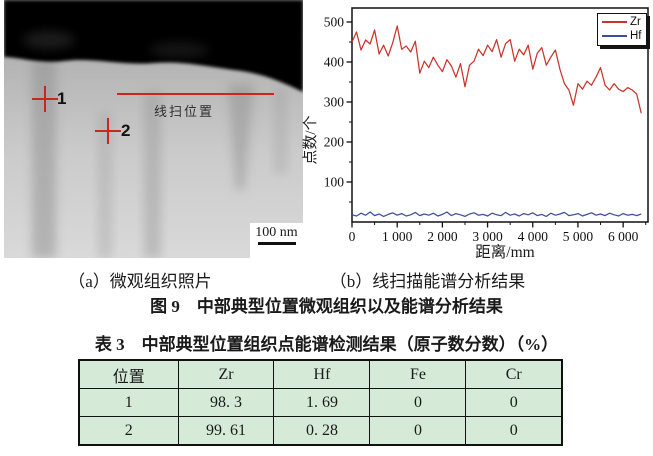 Image resolution: width=653 pixels, height=456 pixels. I want to click on legend-entry-hf: Hf, so click(622, 36).